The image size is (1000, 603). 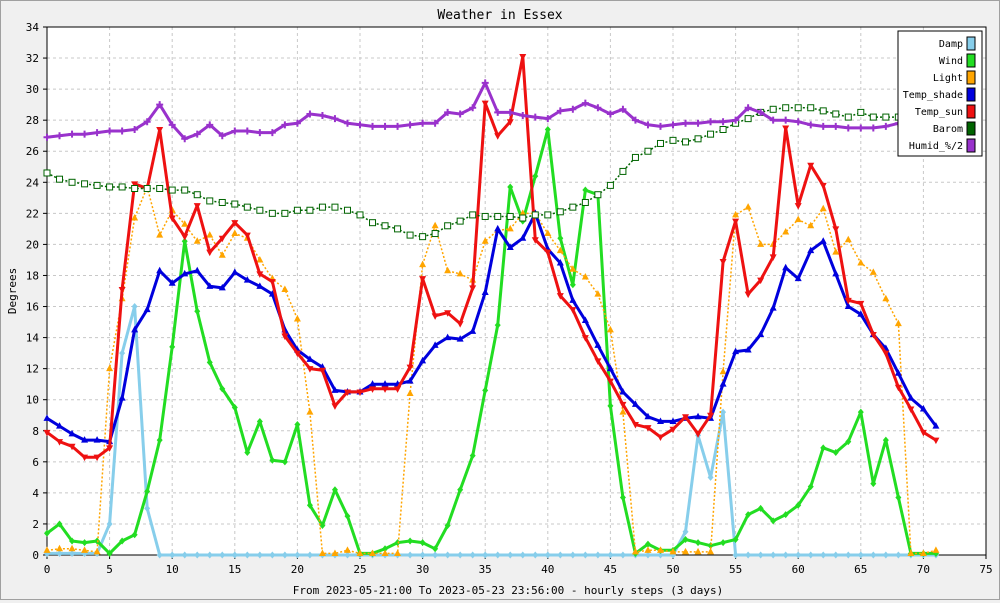 I want to click on y-tick-label: 10, so click(x=32, y=400).